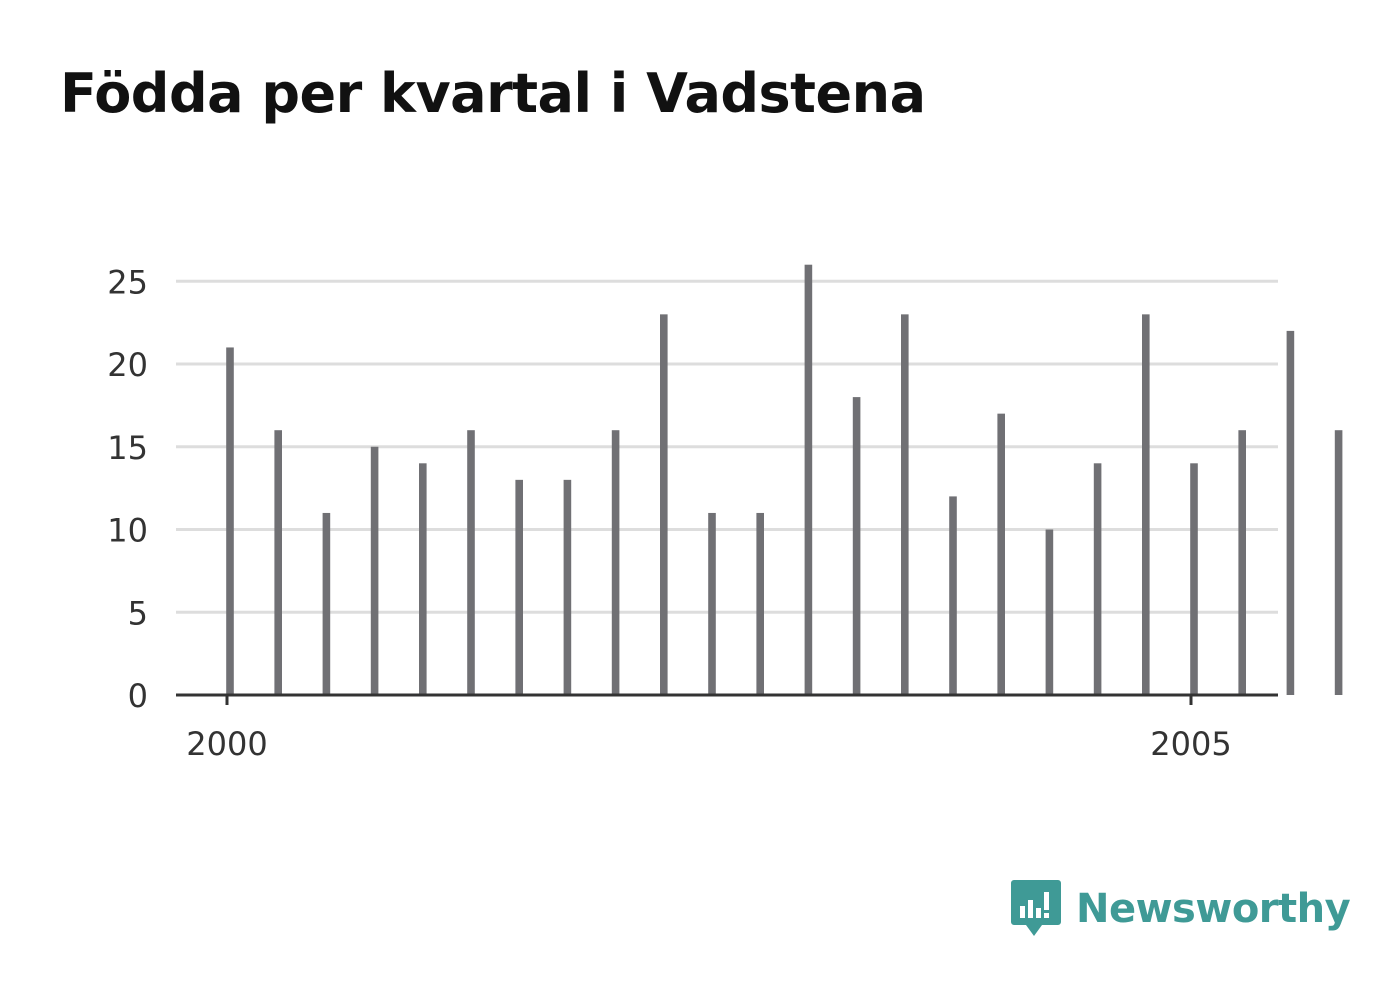 Image resolution: width=1382 pixels, height=999 pixels. I want to click on newsworthy-logo: Newsworthy, so click(1180, 909).